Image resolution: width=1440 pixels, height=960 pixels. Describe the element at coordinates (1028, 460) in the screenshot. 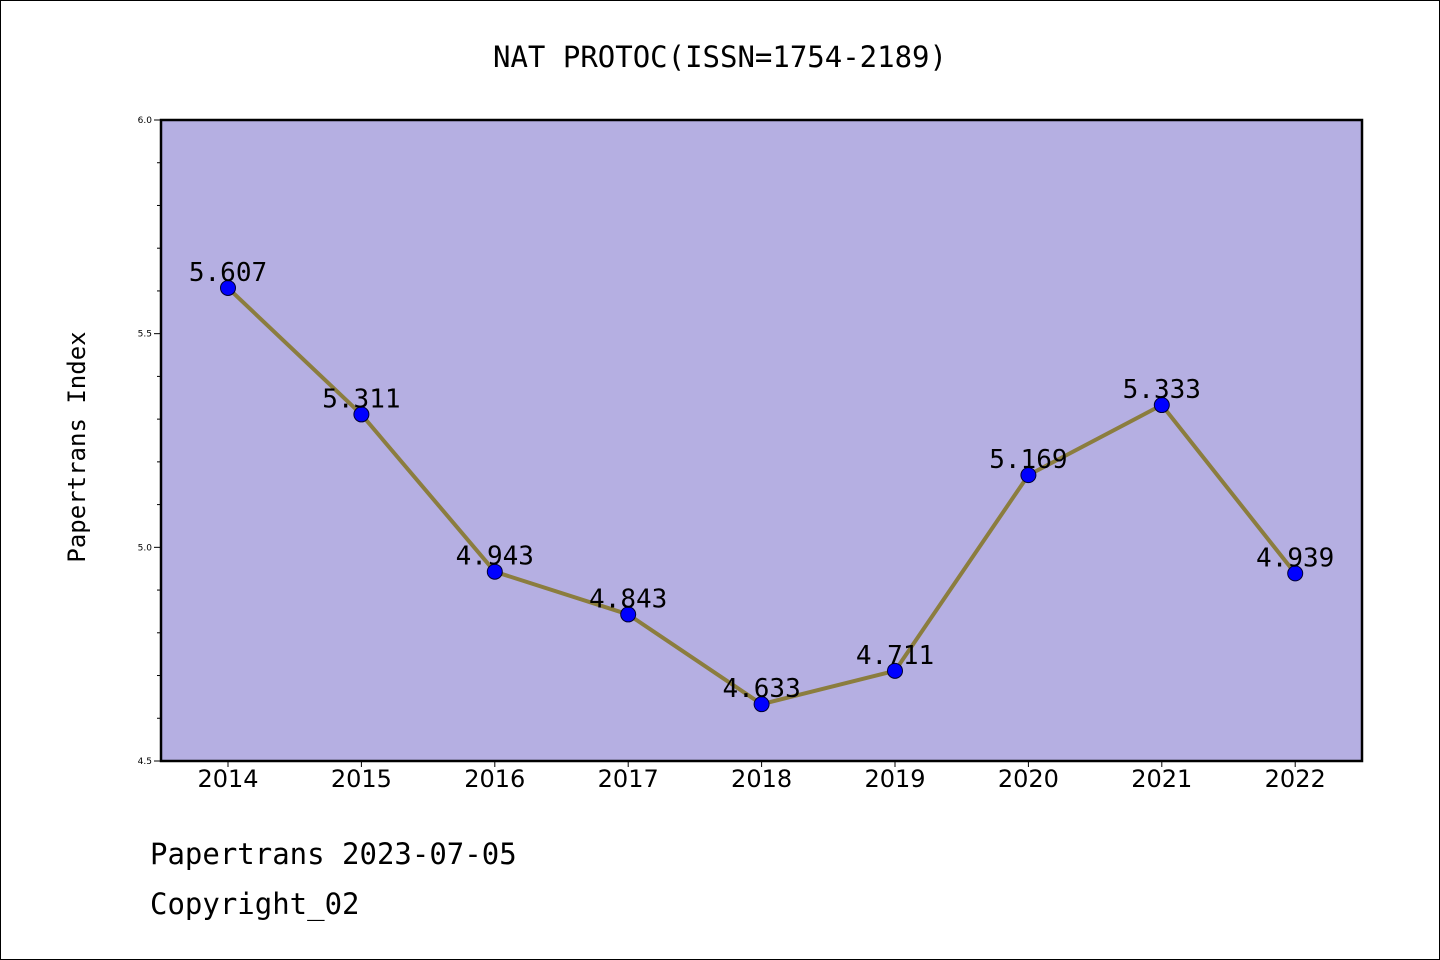

I see `data-label: 5.169` at that location.